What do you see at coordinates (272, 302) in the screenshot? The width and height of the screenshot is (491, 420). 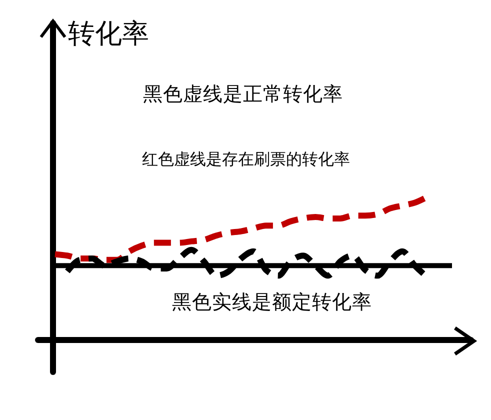 I see `annotation: 黑色实线是额定转化率` at bounding box center [272, 302].